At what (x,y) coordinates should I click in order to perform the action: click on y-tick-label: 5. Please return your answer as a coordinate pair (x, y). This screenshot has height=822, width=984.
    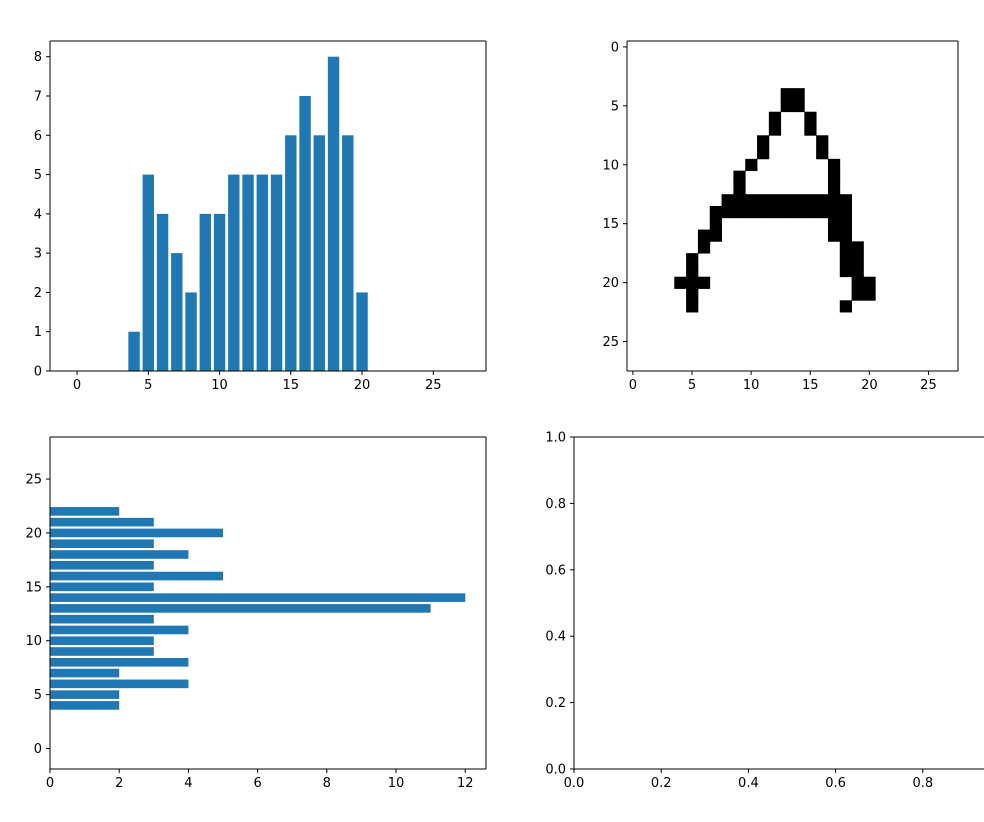
    Looking at the image, I should click on (38, 175).